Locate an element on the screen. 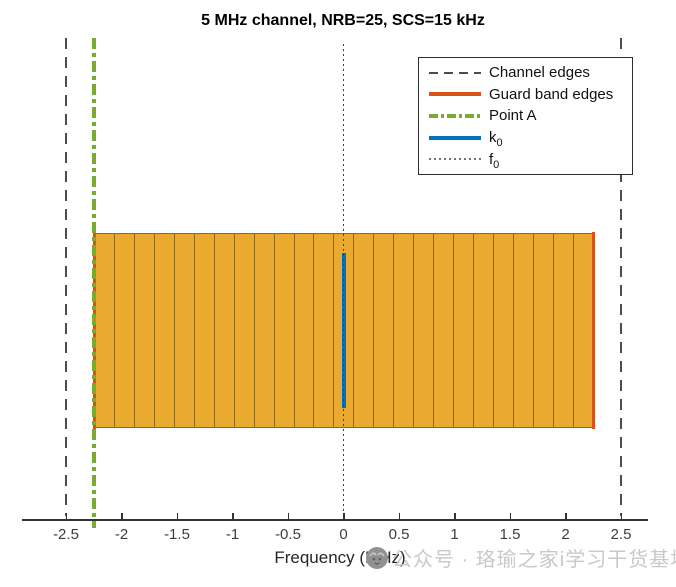  legend-label: k0 is located at coordinates (496, 139).